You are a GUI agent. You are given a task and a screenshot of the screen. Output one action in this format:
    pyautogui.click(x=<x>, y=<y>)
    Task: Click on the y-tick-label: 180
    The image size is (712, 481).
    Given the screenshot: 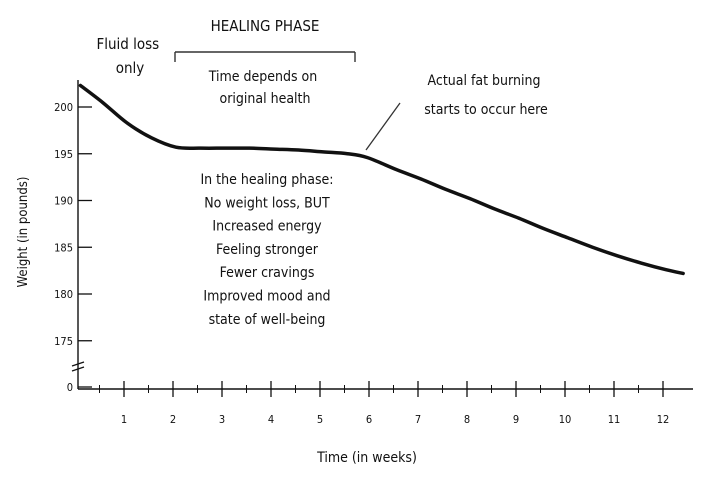 What is the action you would take?
    pyautogui.click(x=63, y=294)
    